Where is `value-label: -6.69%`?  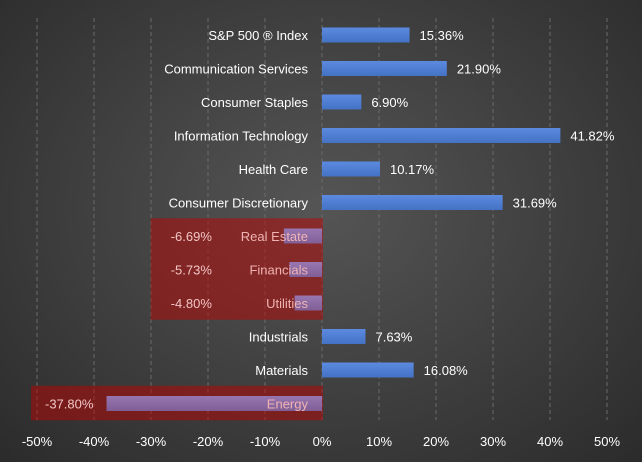
value-label: -6.69% is located at coordinates (192, 236).